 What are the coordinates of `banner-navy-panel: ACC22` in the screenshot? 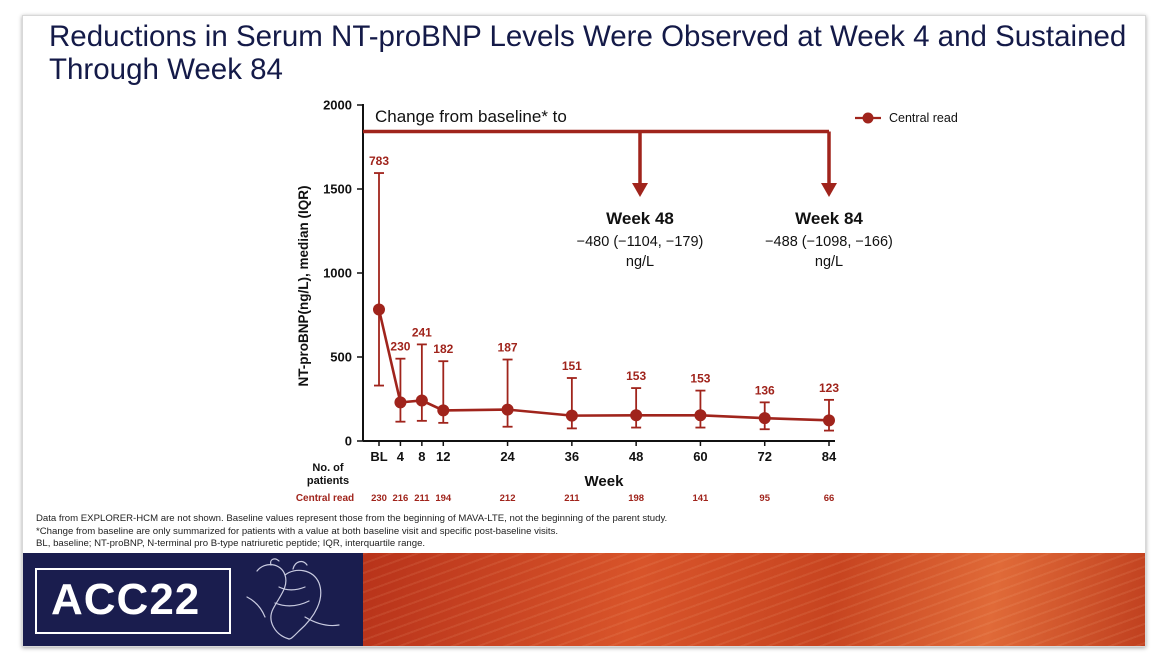 It's located at (193, 599).